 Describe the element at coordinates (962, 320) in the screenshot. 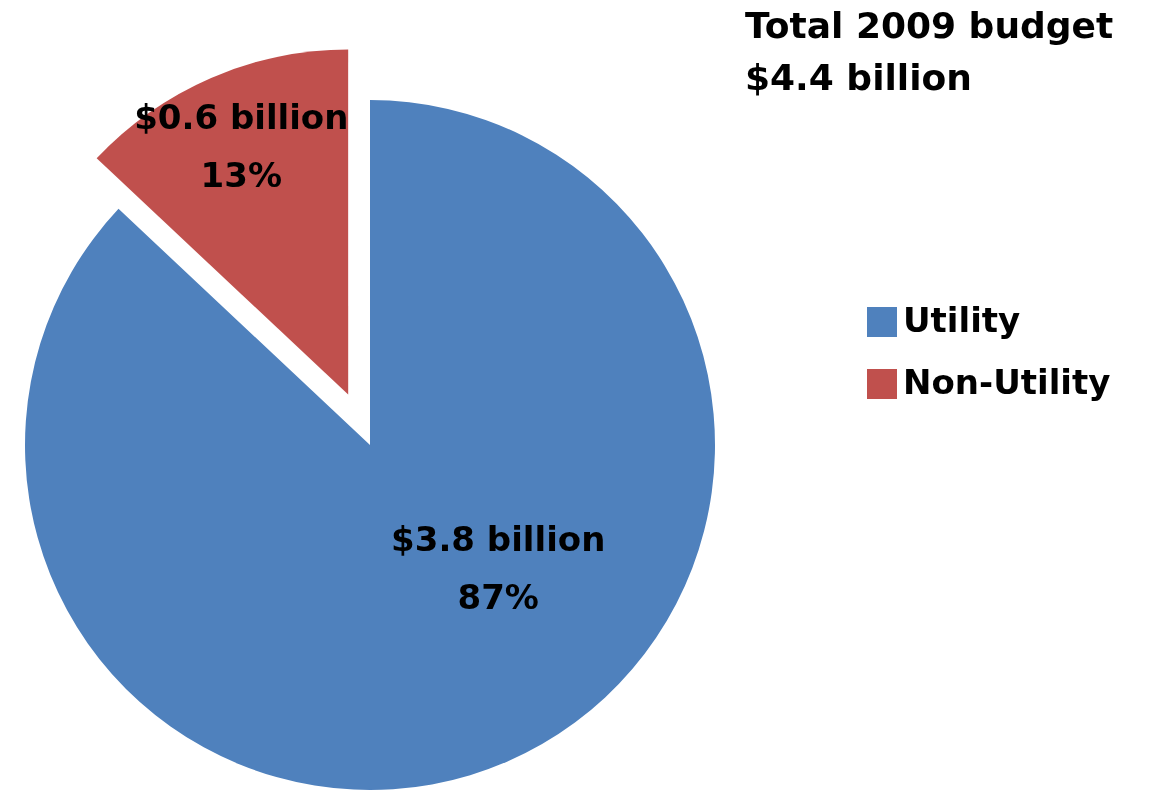

I see `legend-label: Utility` at that location.